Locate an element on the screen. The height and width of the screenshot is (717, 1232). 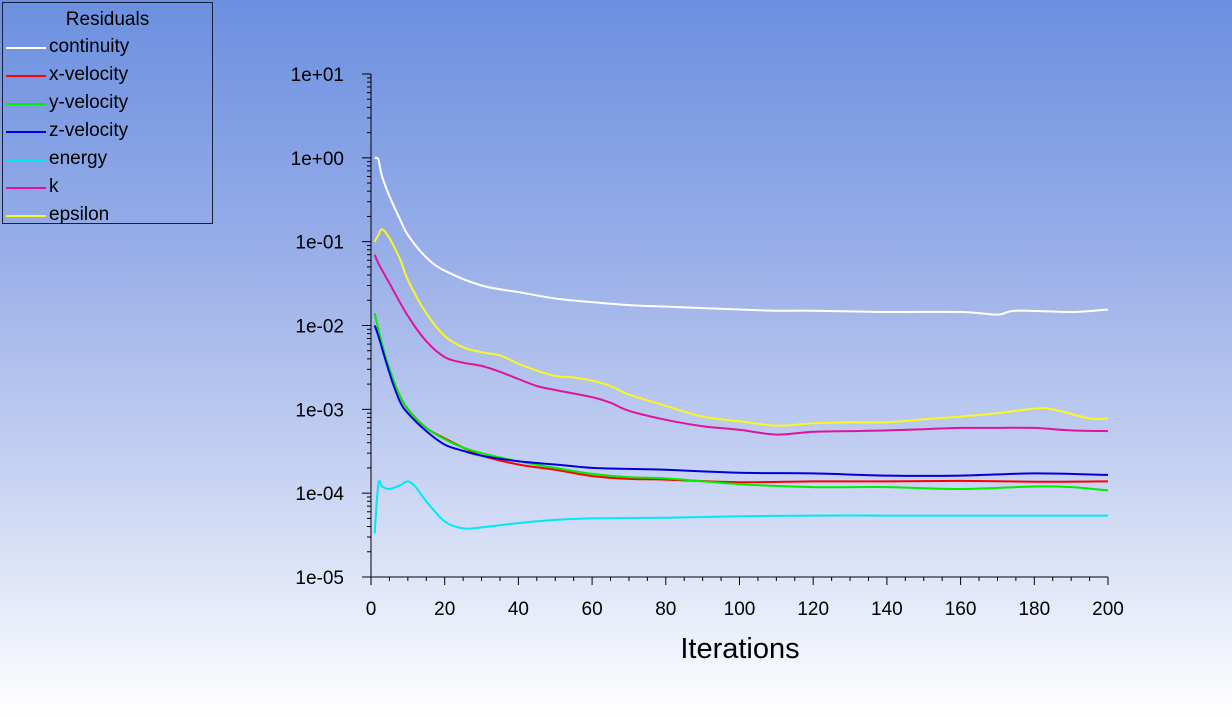
legend-label: epsilon is located at coordinates (79, 214).